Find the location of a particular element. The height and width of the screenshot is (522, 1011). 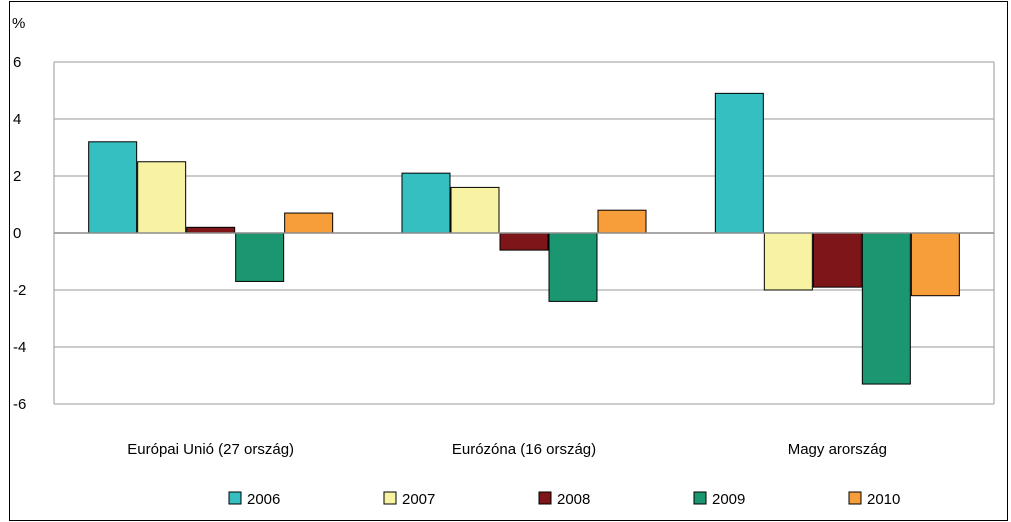

y-tick-label: -4 is located at coordinates (19, 347).